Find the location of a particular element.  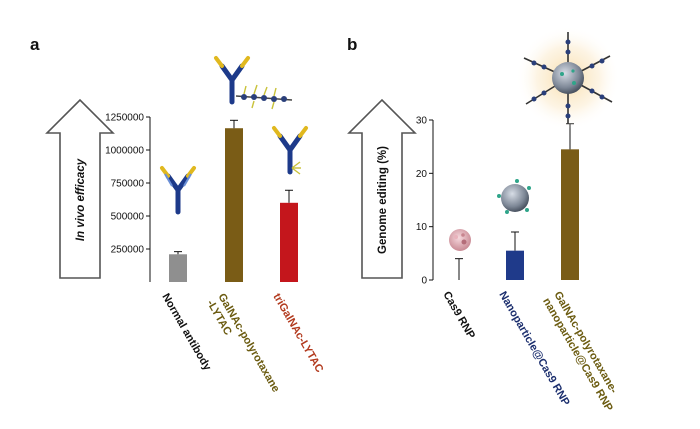

y-tick-label: 10 is located at coordinates (422, 227).